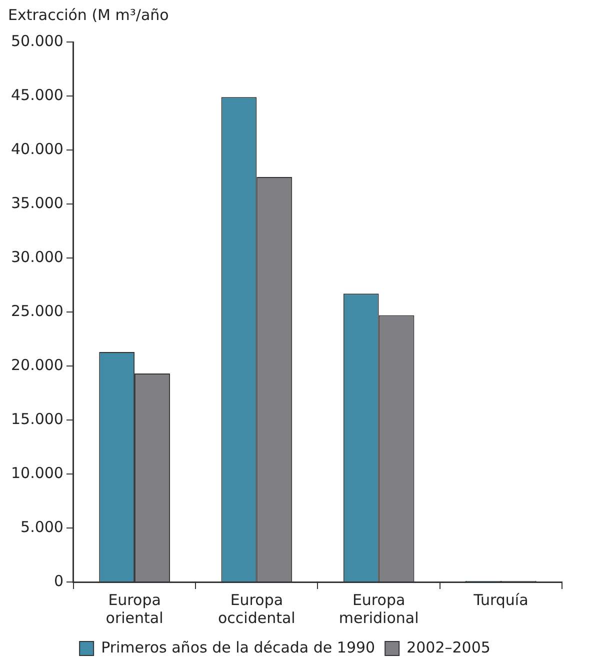  I want to click on y-tick-label: 45.000, so click(37, 95).